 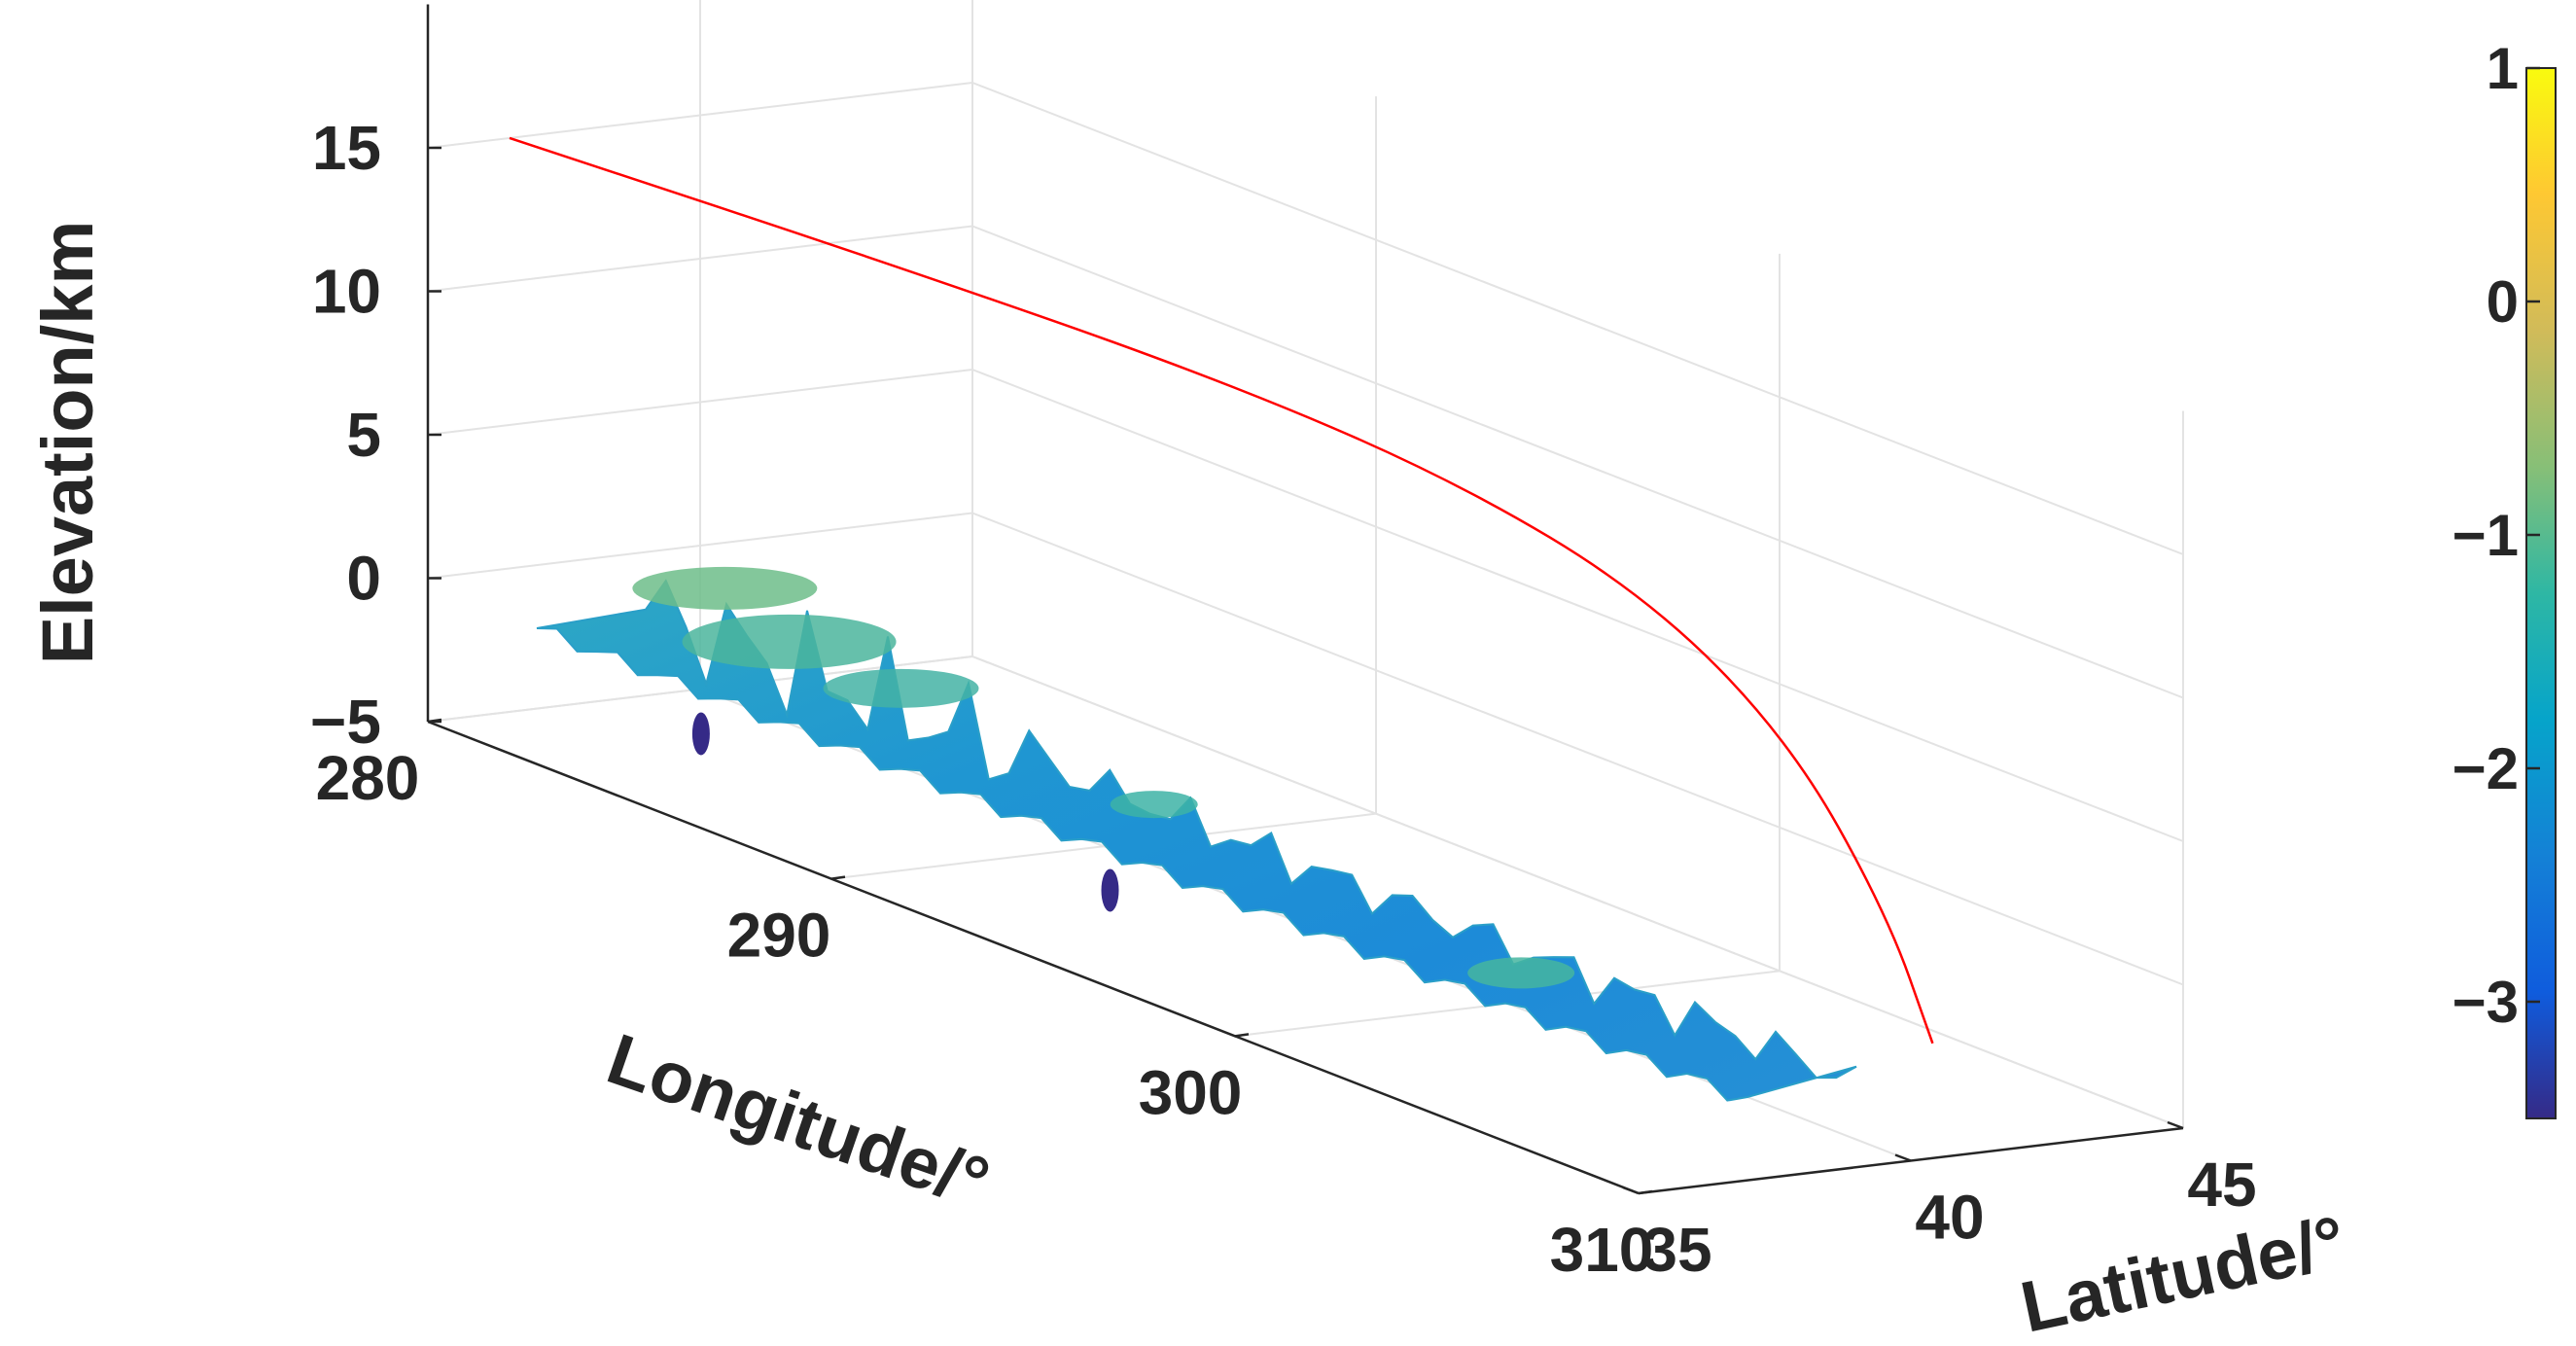 I want to click on x-axis-label: Longitude/°, so click(x=799, y=1120).